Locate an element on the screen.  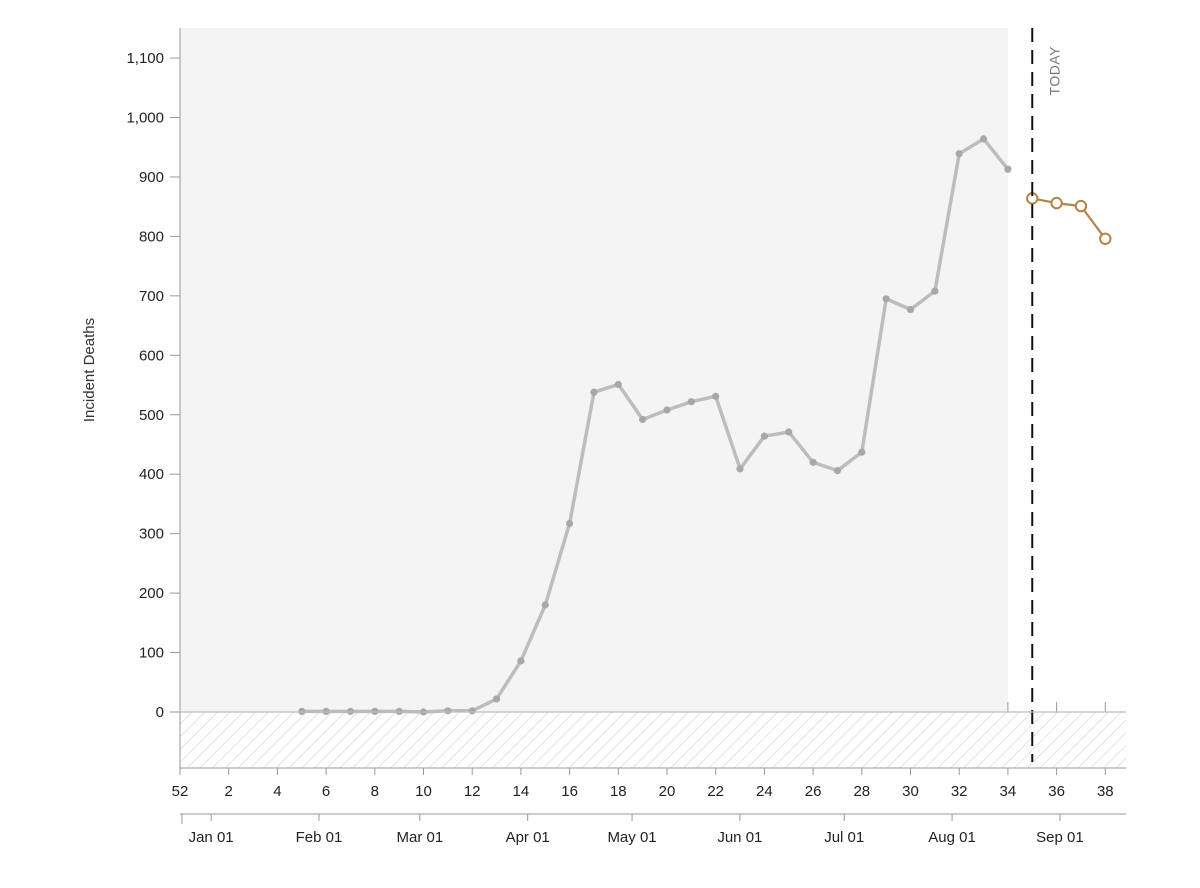
y-tick-label: 400 is located at coordinates (151, 474).